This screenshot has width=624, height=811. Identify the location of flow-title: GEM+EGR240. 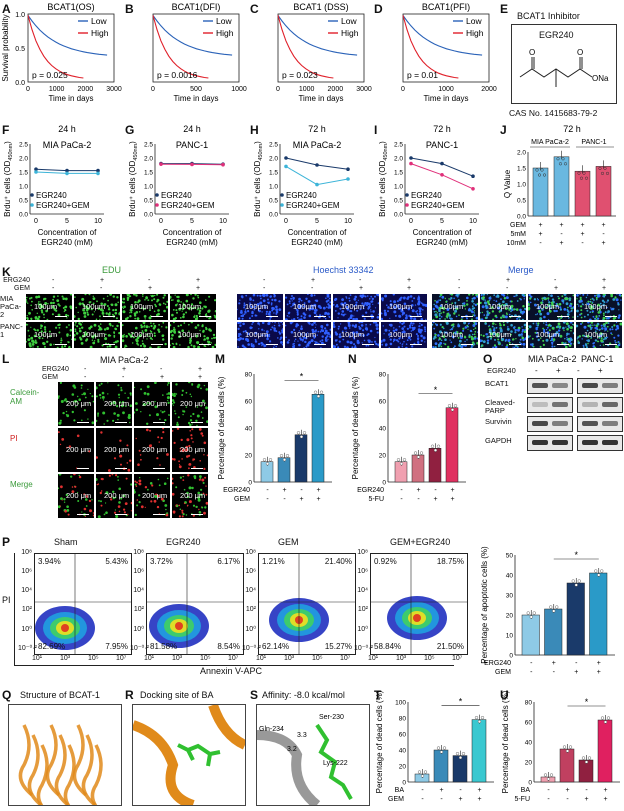
(420, 542).